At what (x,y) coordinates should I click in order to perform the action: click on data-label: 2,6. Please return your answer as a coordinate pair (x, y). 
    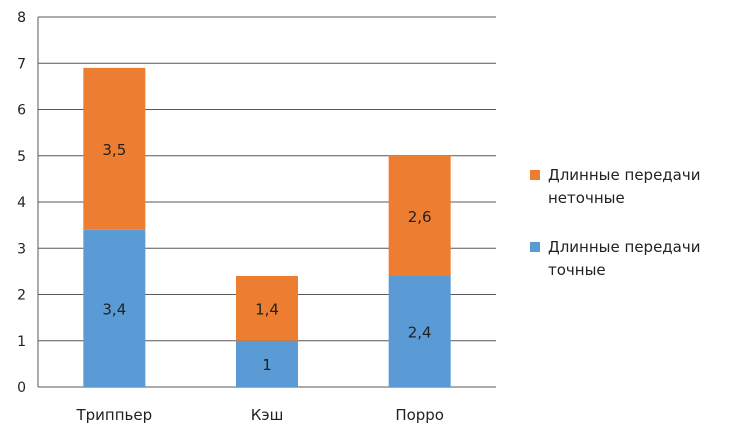
    Looking at the image, I should click on (420, 217).